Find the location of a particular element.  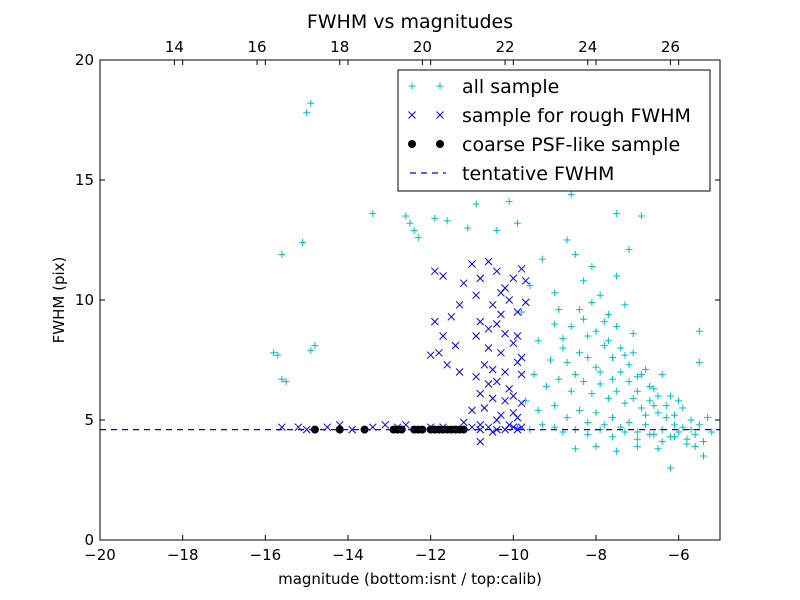

series-1-point-39-b is located at coordinates (513, 278).